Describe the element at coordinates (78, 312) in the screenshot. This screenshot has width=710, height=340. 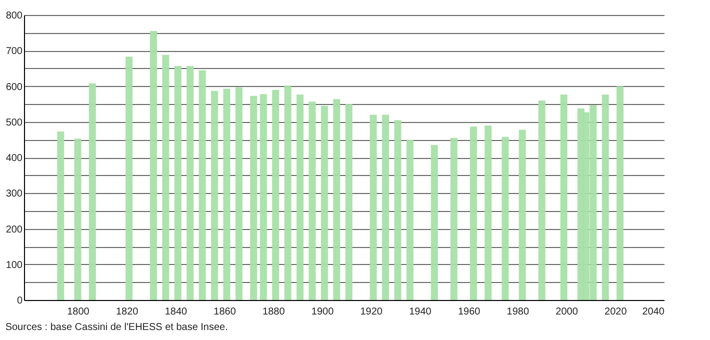
I see `x-tick-label: 1800` at that location.